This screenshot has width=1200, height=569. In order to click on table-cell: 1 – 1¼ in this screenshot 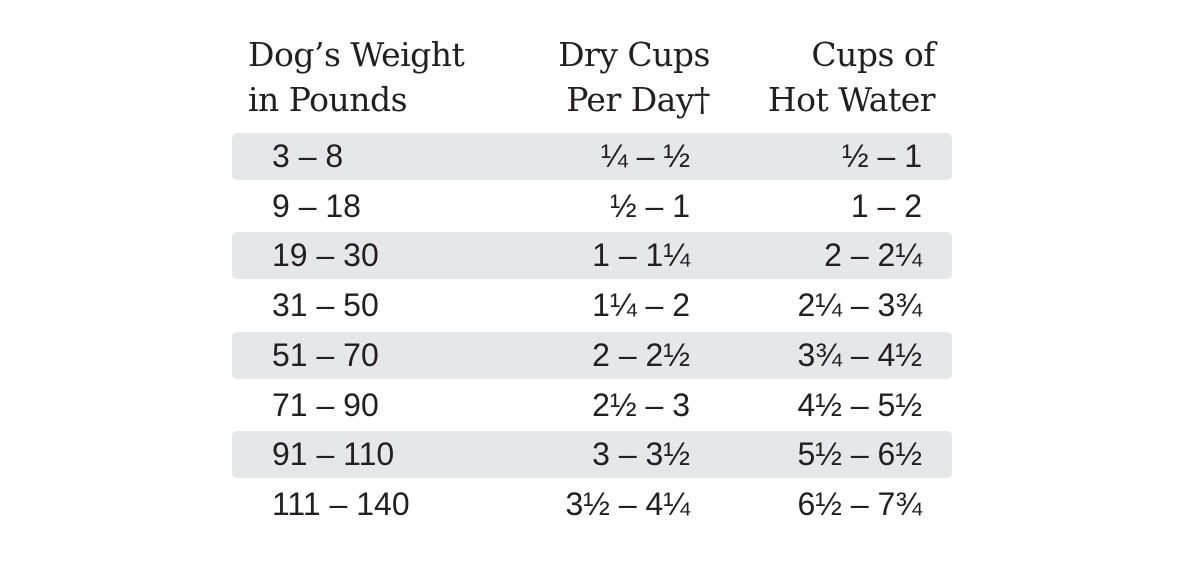, I will do `click(641, 255)`.